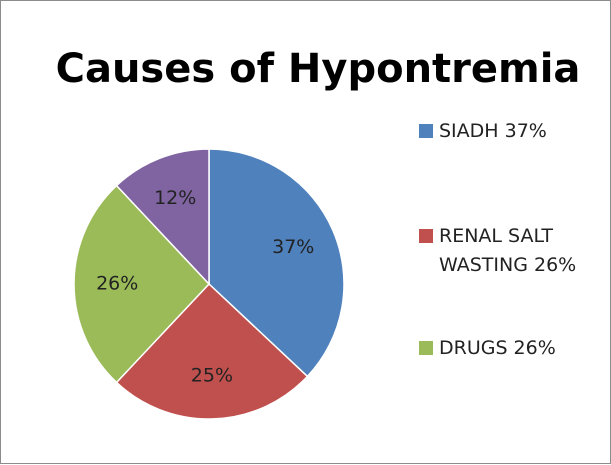 The image size is (611, 465). Describe the element at coordinates (508, 250) in the screenshot. I see `legend-label: RENAL SALT WASTING 26%` at that location.